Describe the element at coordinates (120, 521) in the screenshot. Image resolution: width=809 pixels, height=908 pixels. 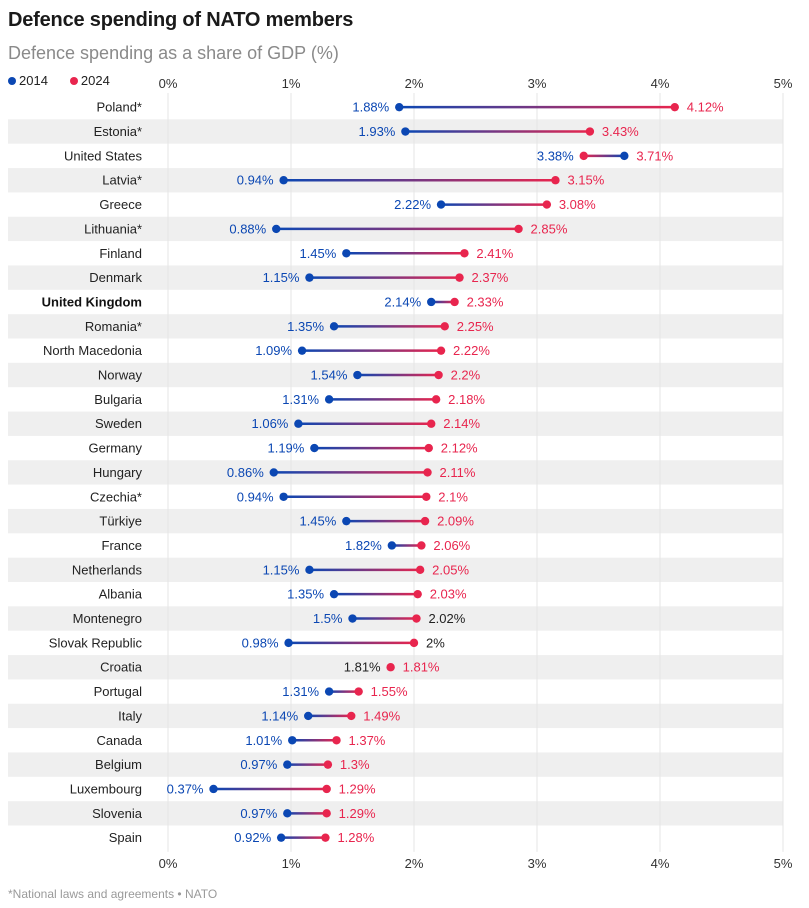
I see `country-label: Türkiye` at that location.